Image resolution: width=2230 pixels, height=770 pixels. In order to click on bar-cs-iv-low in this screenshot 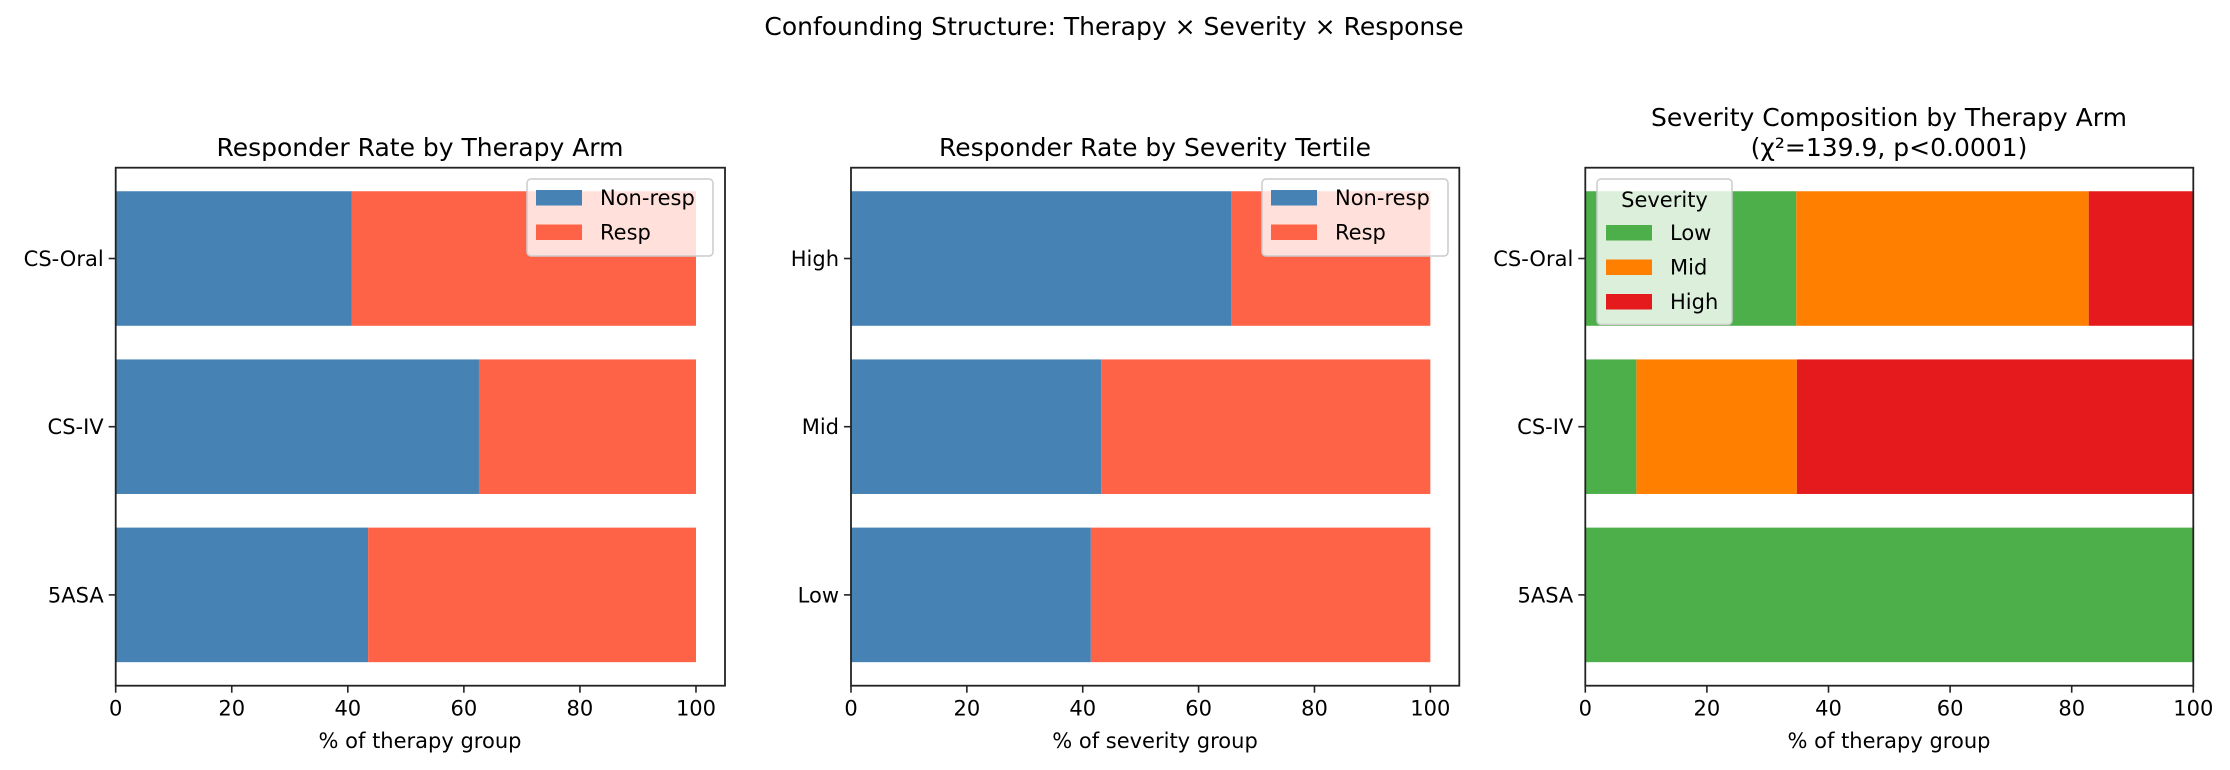, I will do `click(1611, 426)`.